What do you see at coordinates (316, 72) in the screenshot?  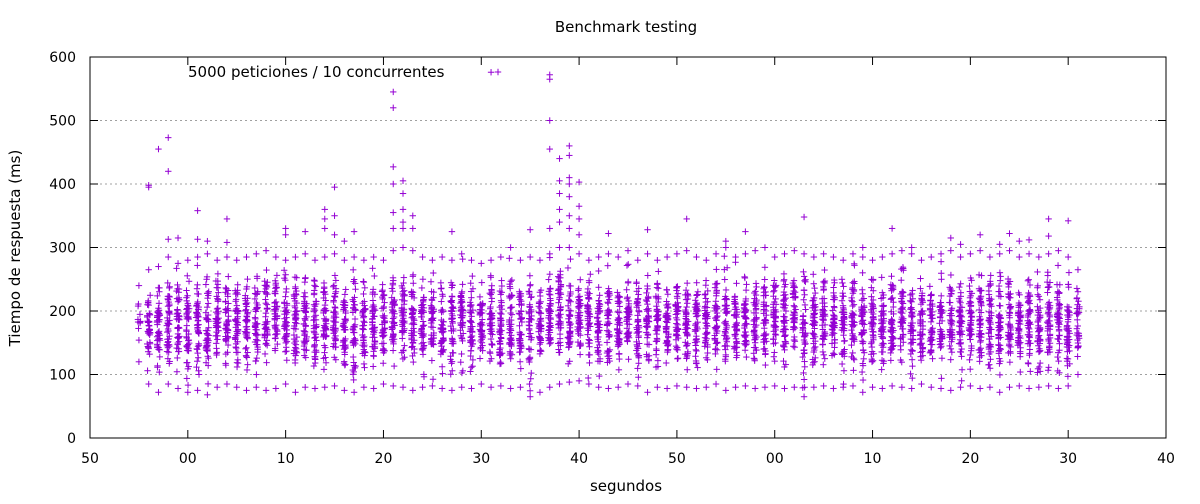 I see `legend-label: 5000 peticiones / 10 concurrentes` at bounding box center [316, 72].